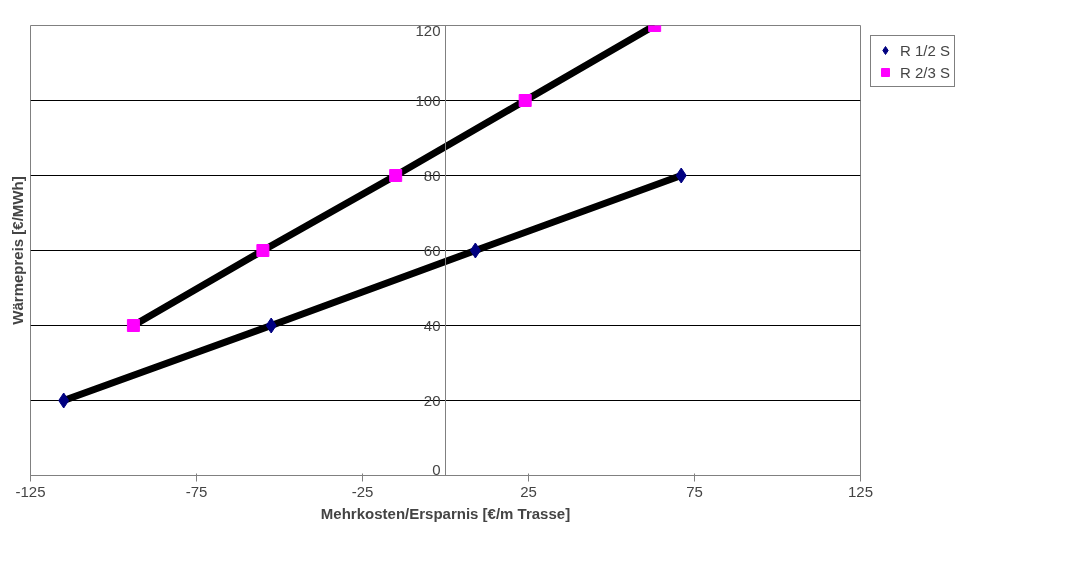  What do you see at coordinates (694, 491) in the screenshot?
I see `x-tick-label: 75` at bounding box center [694, 491].